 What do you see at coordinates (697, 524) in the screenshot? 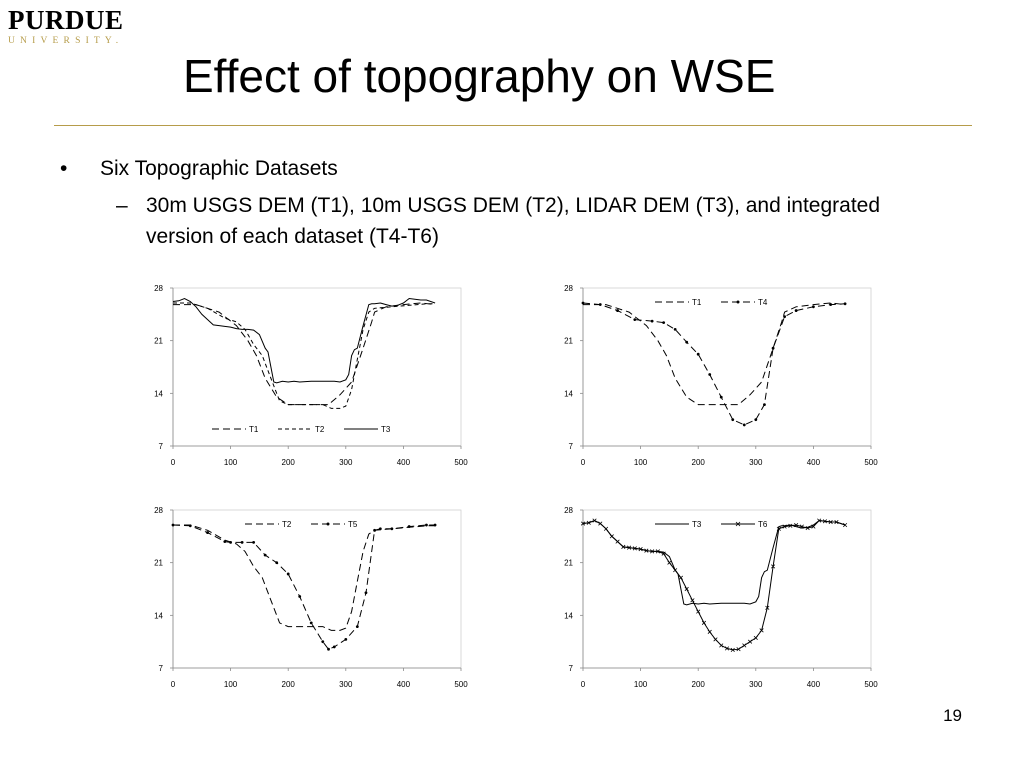
I see `legend-label: T3` at bounding box center [697, 524].